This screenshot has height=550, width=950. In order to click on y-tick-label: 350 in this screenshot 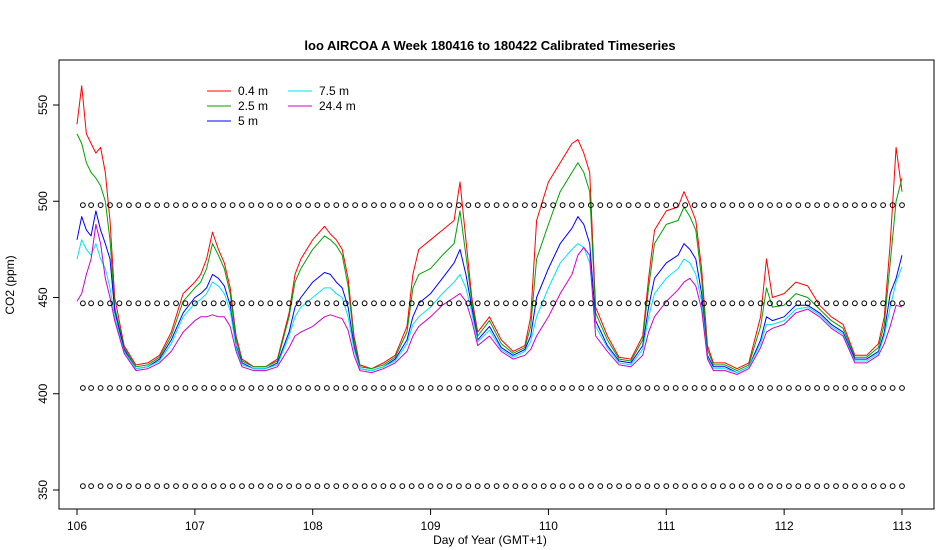, I will do `click(43, 490)`.